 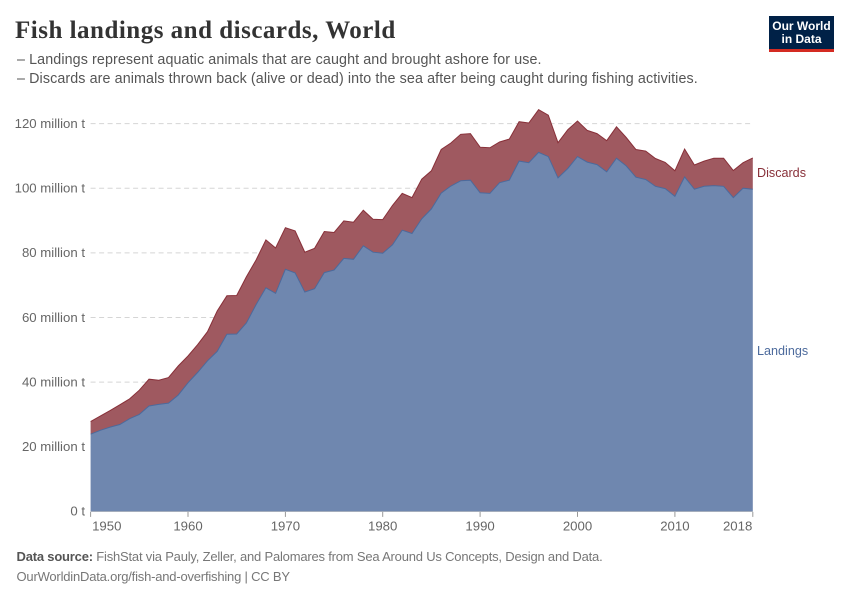 What do you see at coordinates (479, 526) in the screenshot?
I see `svg-text: 1990` at bounding box center [479, 526].